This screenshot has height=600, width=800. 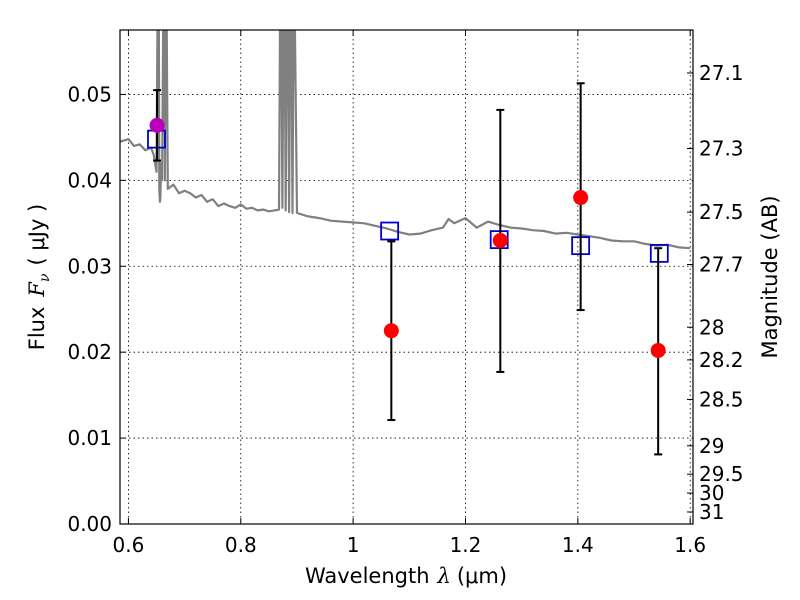 What do you see at coordinates (721, 149) in the screenshot?
I see `y2-tick-label: 27.3` at bounding box center [721, 149].